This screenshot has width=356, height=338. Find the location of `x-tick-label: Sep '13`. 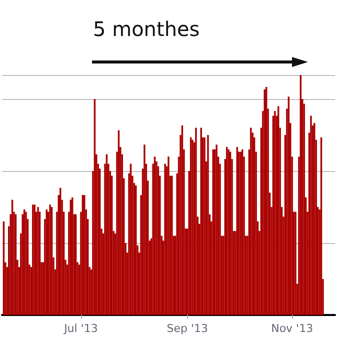

x-tick-label: Sep '13 is located at coordinates (187, 328).